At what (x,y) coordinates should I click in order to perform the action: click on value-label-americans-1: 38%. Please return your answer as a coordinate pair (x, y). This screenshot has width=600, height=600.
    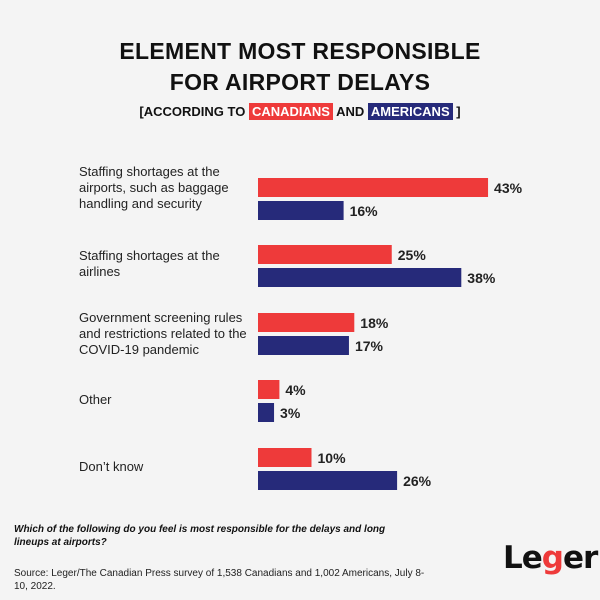
    Looking at the image, I should click on (481, 278).